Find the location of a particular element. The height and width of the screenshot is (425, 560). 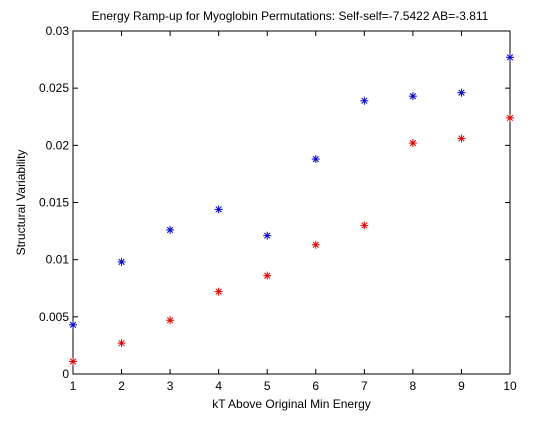

y-tick-label: 0.015 is located at coordinates (54, 203).